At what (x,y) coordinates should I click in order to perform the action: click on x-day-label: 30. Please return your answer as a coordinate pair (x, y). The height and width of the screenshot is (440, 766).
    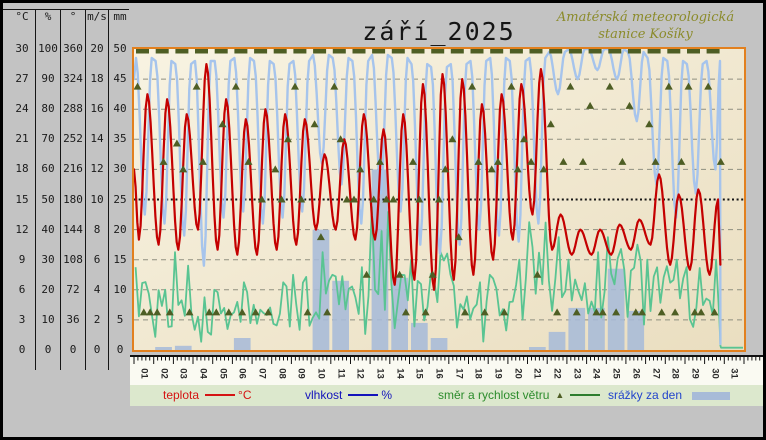
    Looking at the image, I should click on (714, 373).